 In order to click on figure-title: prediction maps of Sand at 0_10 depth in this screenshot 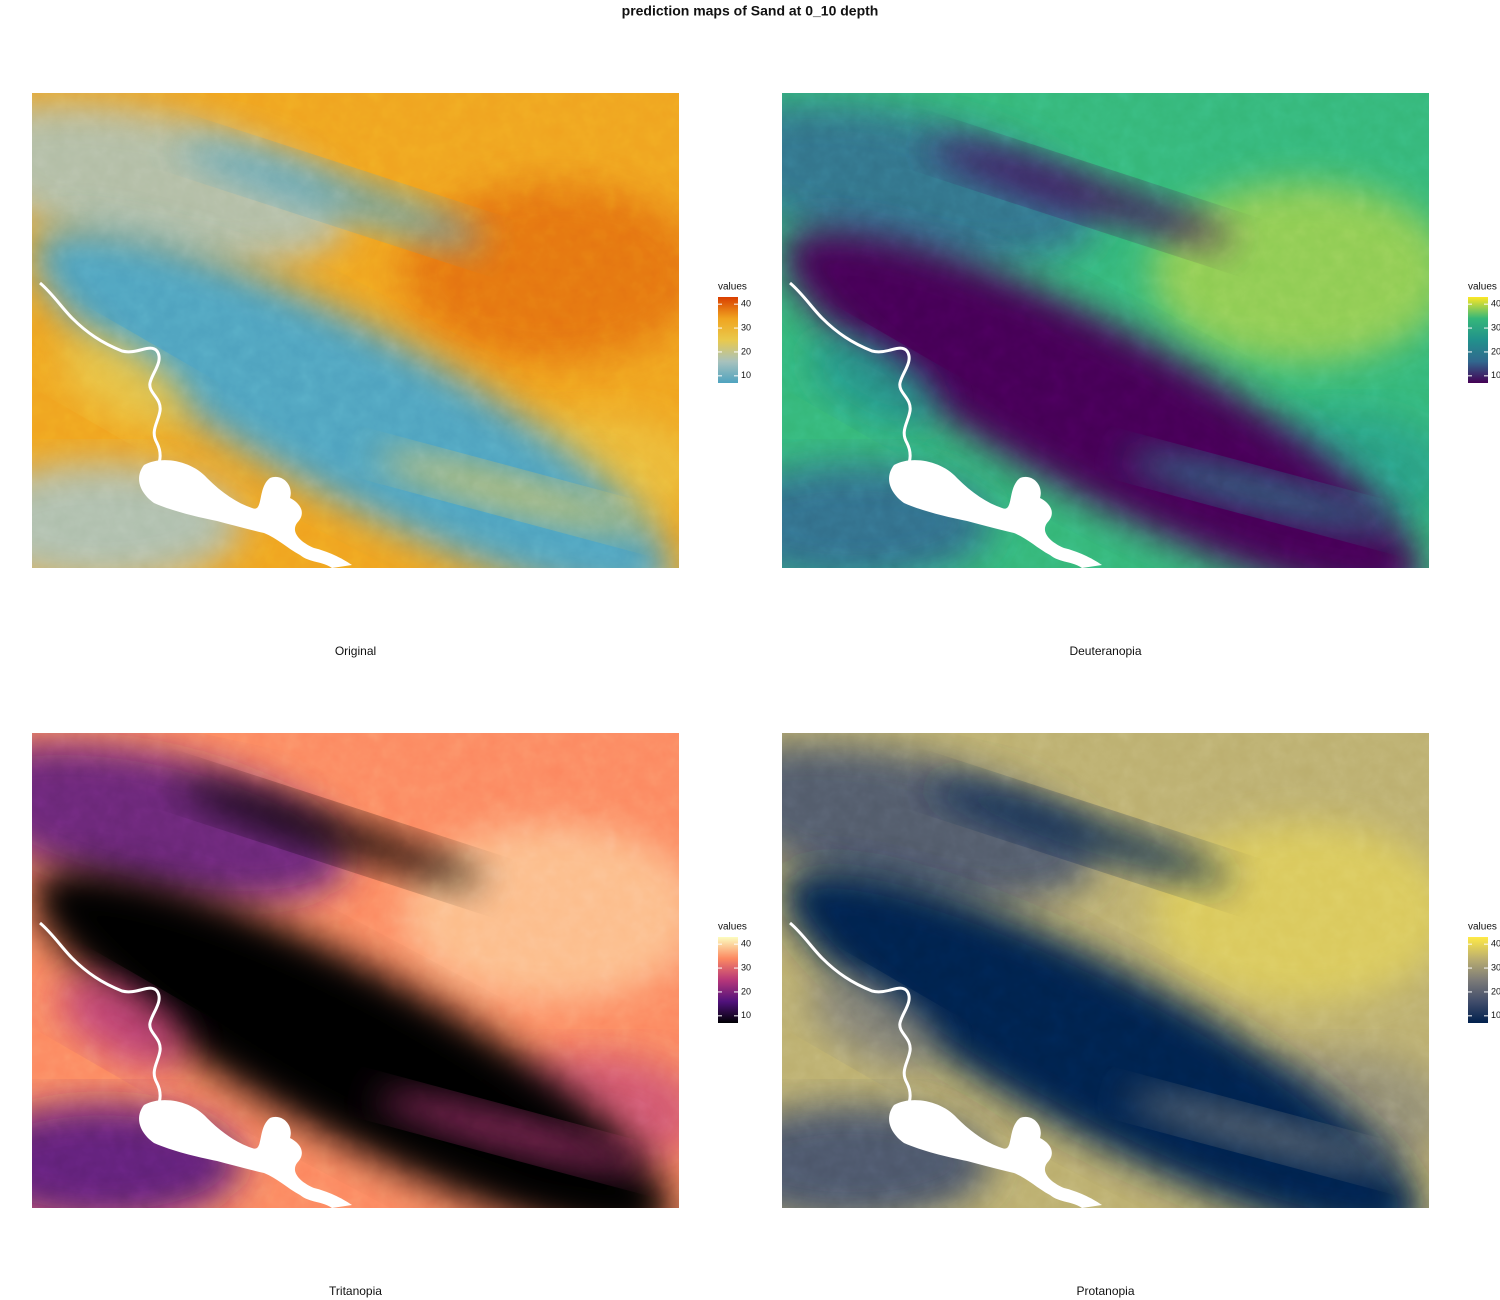, I will do `click(750, 11)`.